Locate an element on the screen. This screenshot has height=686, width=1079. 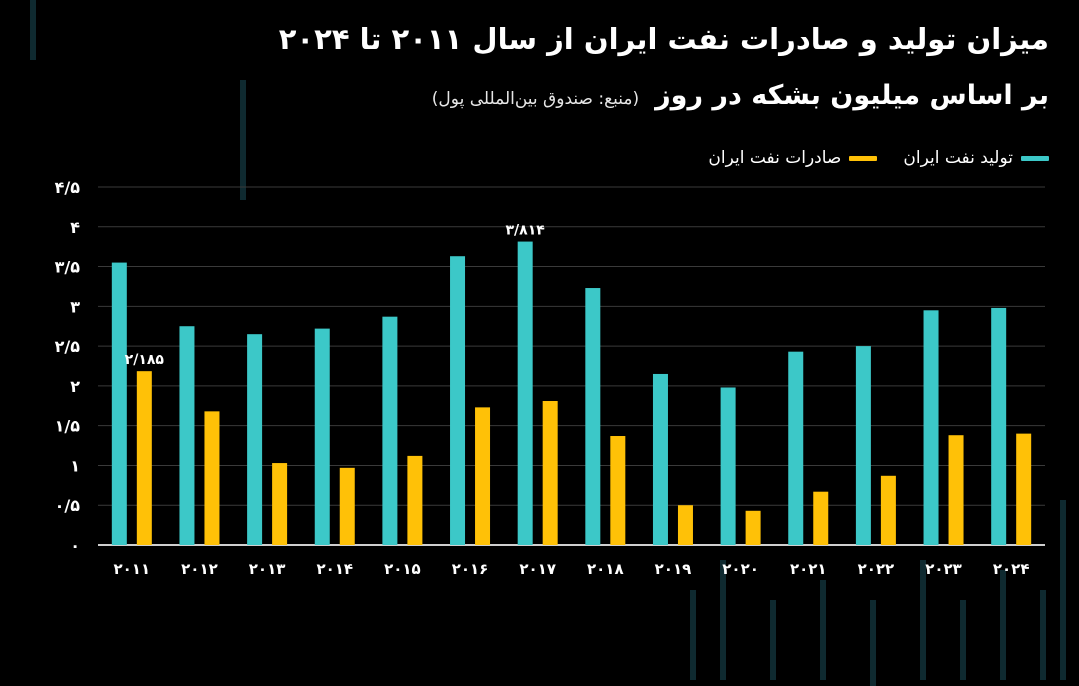
x-tick-label: ۲۰۱۱ is located at coordinates (132, 569).